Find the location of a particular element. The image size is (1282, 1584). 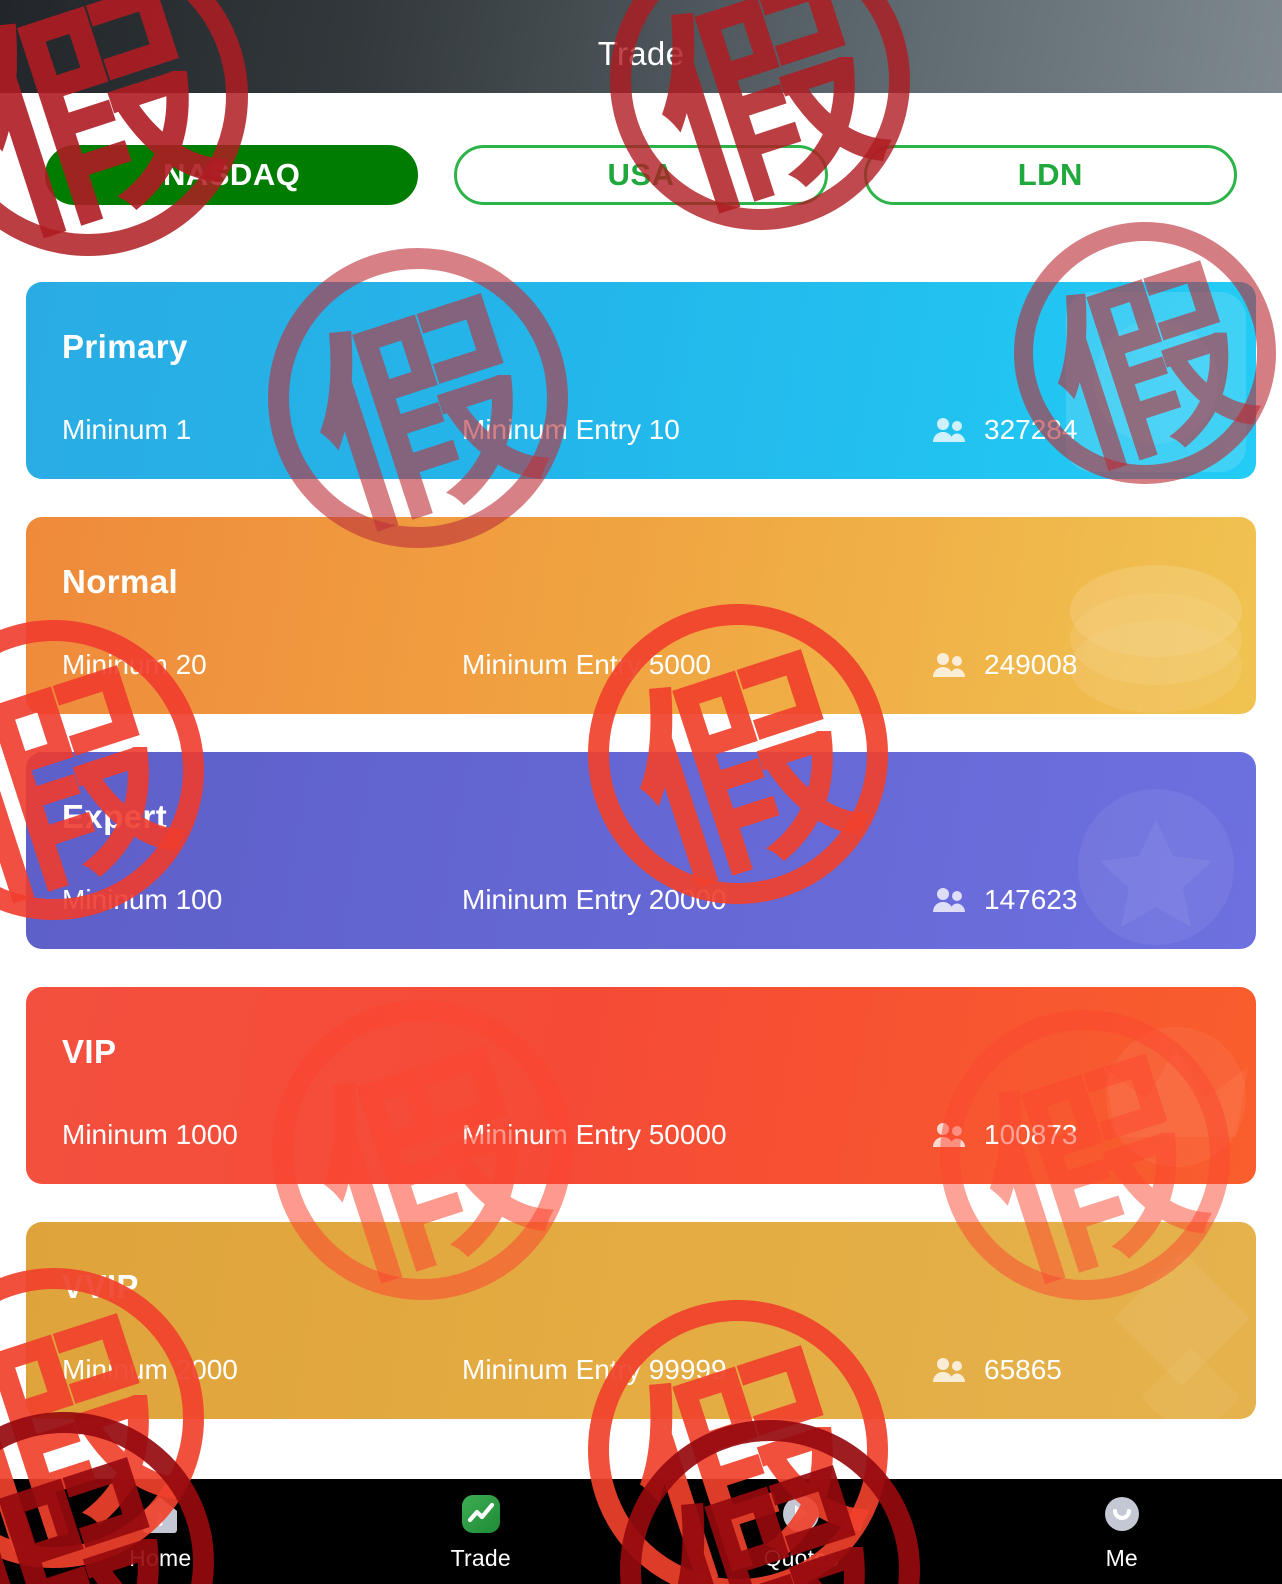

tier-stats-row: Mininum 1 Mininum Entry 10 327284 is located at coordinates (641, 430).